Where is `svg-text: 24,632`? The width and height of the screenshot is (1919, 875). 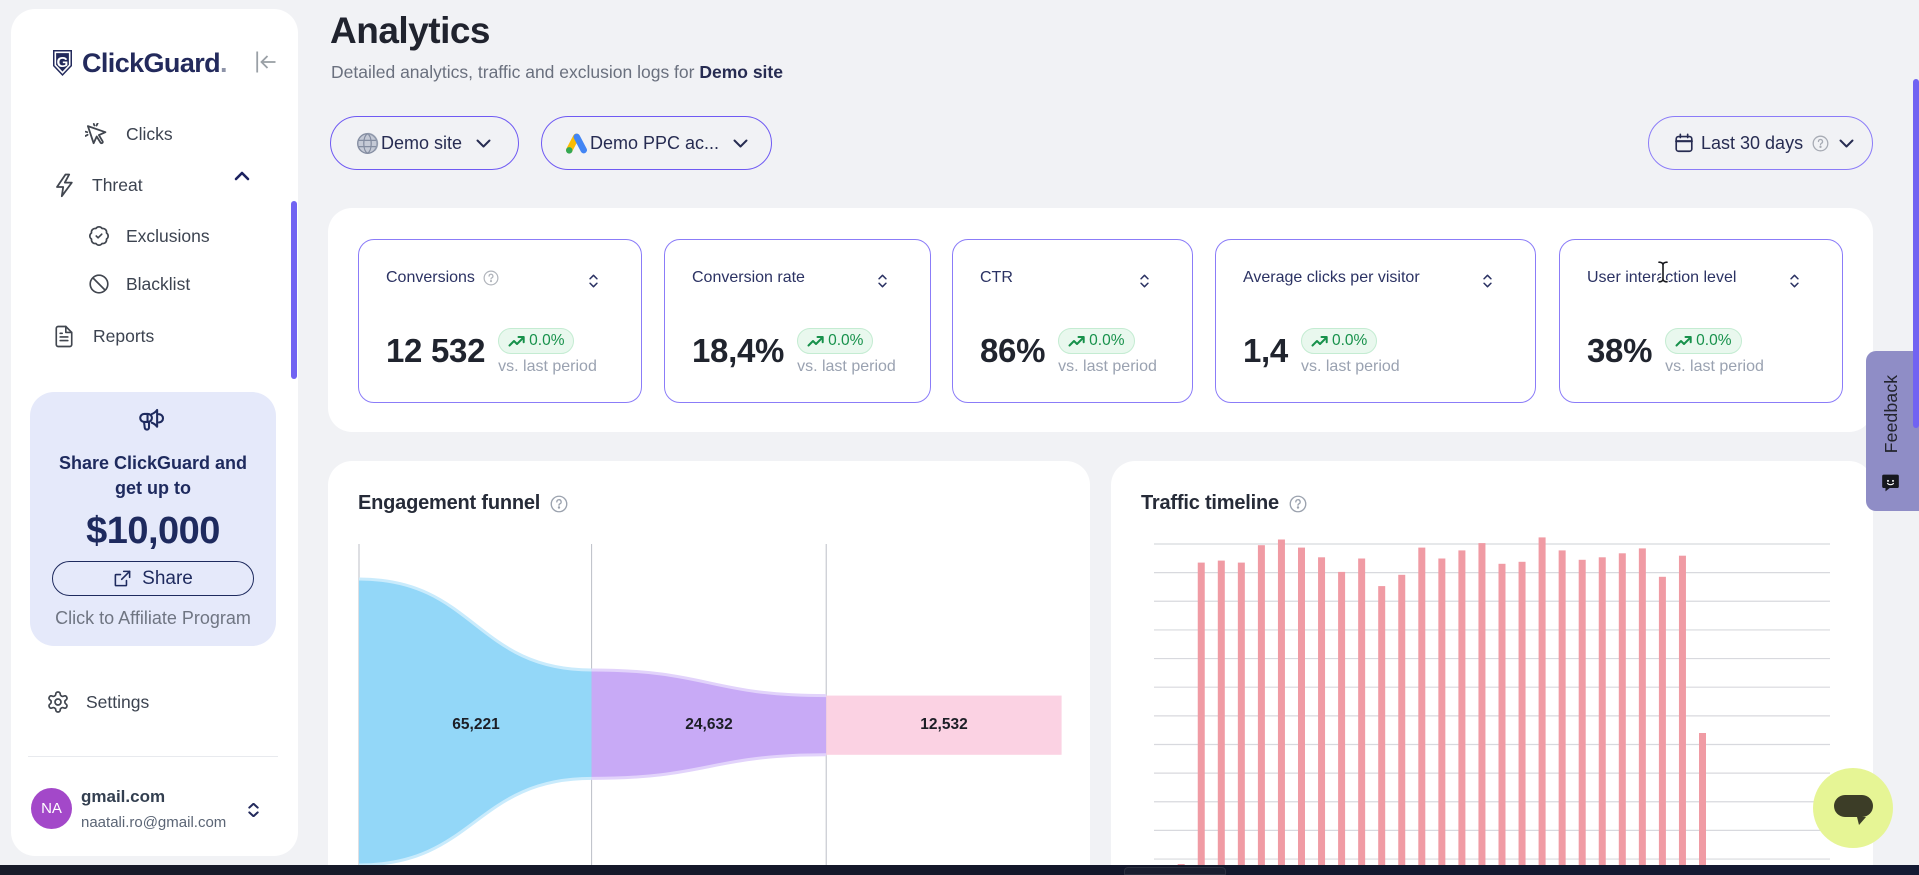
svg-text: 24,632 is located at coordinates (708, 724).